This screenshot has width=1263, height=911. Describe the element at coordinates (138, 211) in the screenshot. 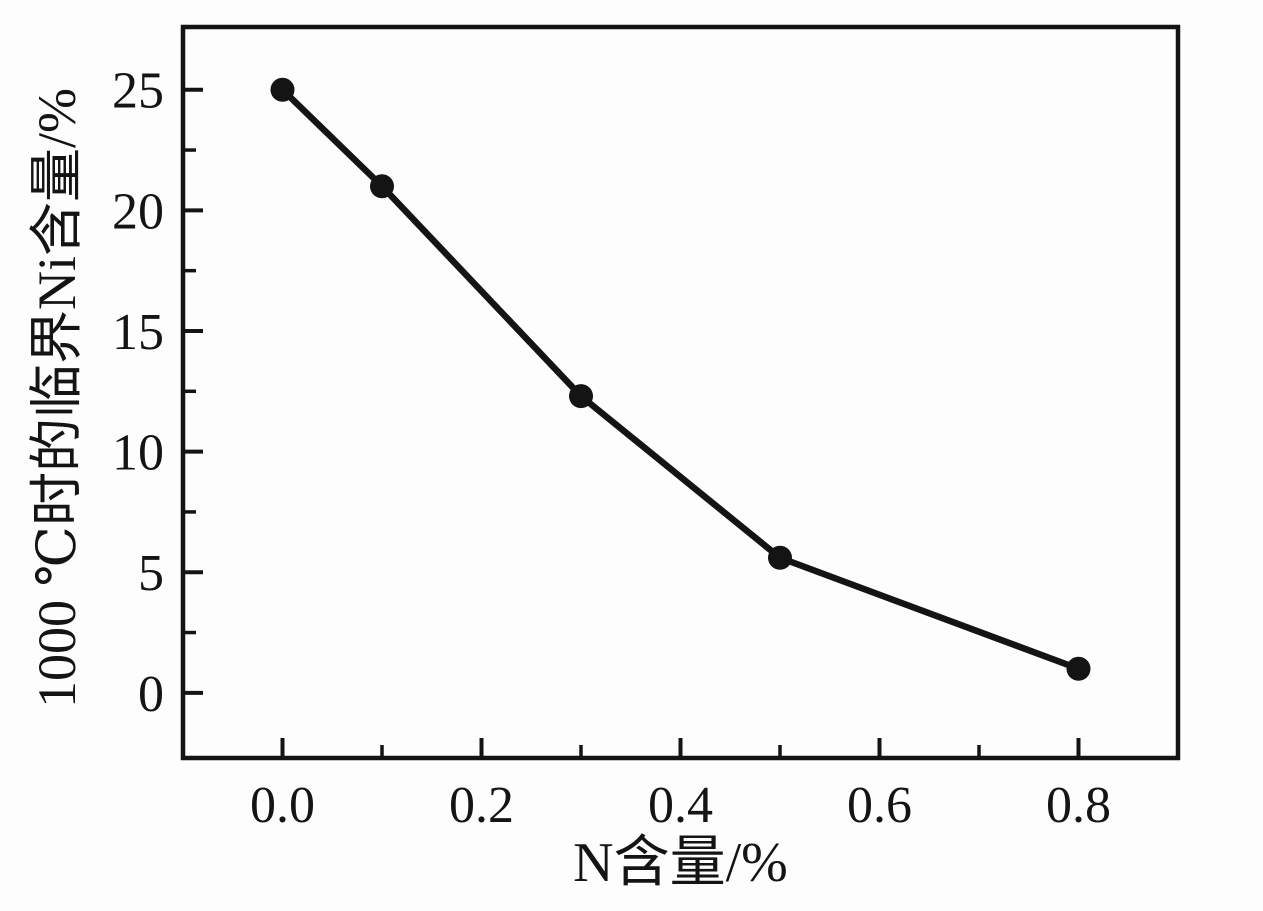

I see `y-tick-label: 20` at that location.